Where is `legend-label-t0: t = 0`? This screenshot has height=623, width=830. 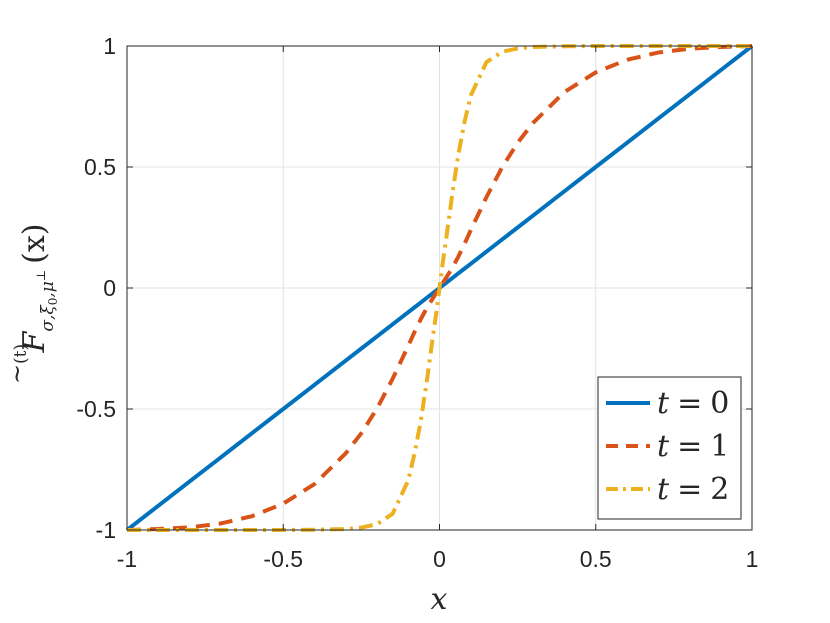 legend-label-t0: t = 0 is located at coordinates (693, 403).